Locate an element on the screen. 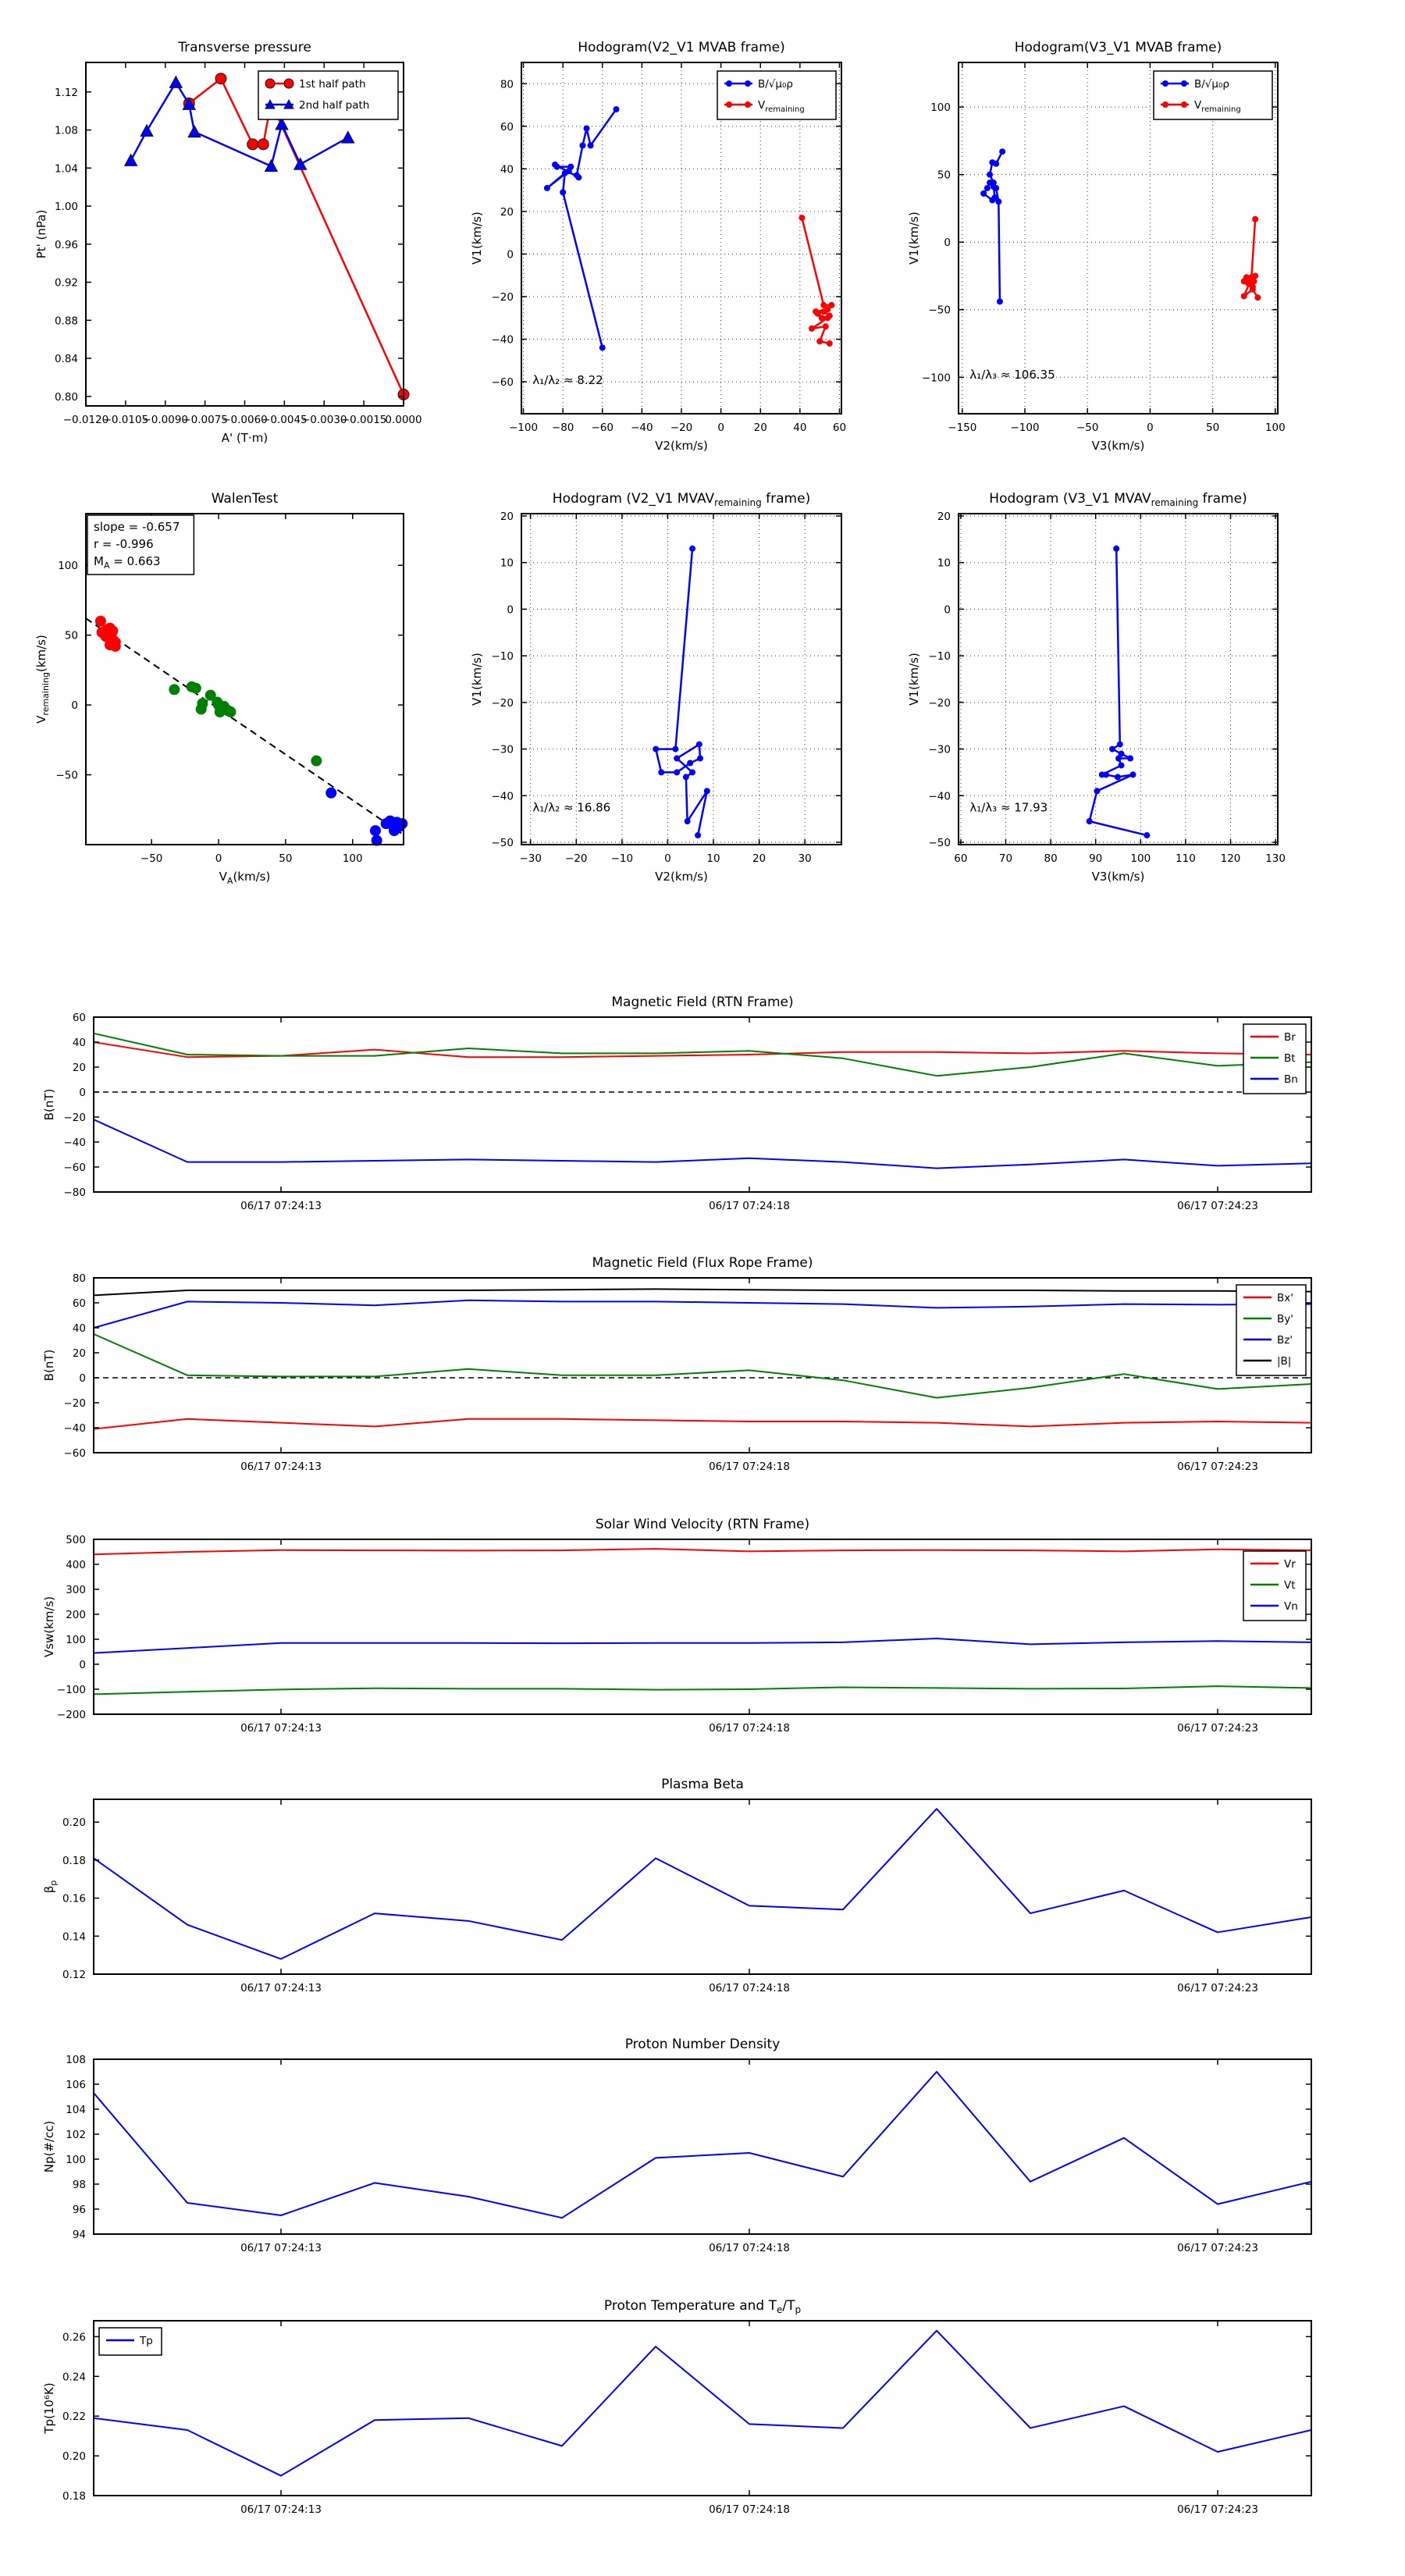 This screenshot has height=2576, width=1405. y-tick-label: 0.92 is located at coordinates (67, 283).